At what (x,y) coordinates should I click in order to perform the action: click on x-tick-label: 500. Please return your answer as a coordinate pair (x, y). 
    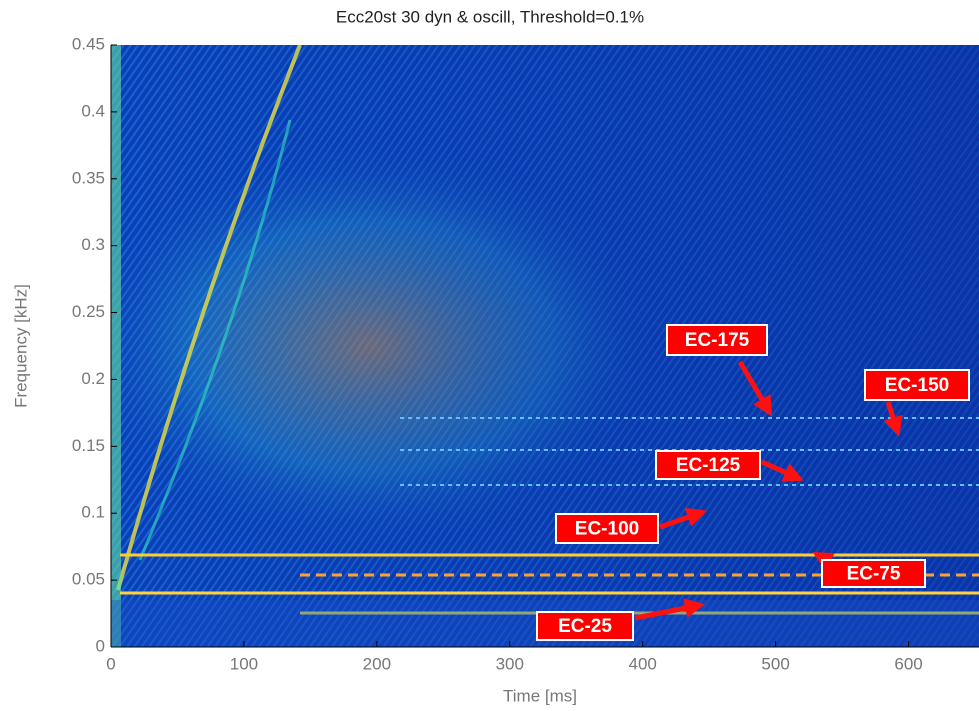
    Looking at the image, I should click on (775, 663).